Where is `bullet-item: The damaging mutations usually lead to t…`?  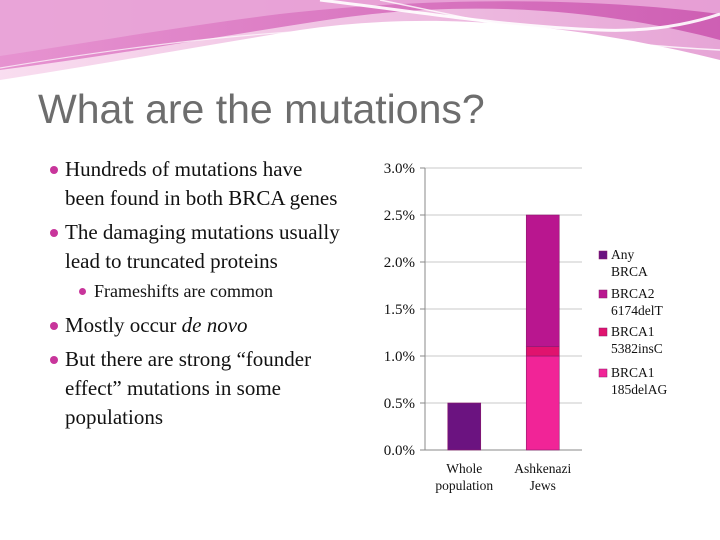 bullet-item: The damaging mutations usually lead to t… is located at coordinates (196, 247).